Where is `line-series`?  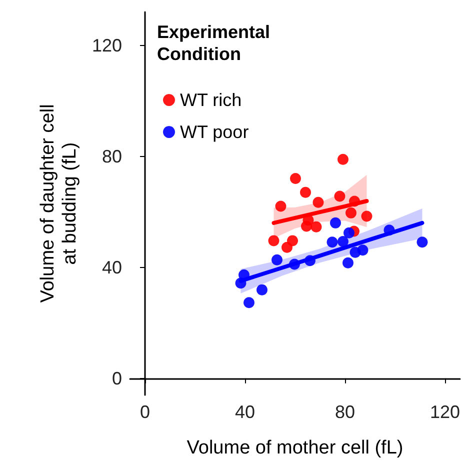
line-series is located at coordinates (320, 212).